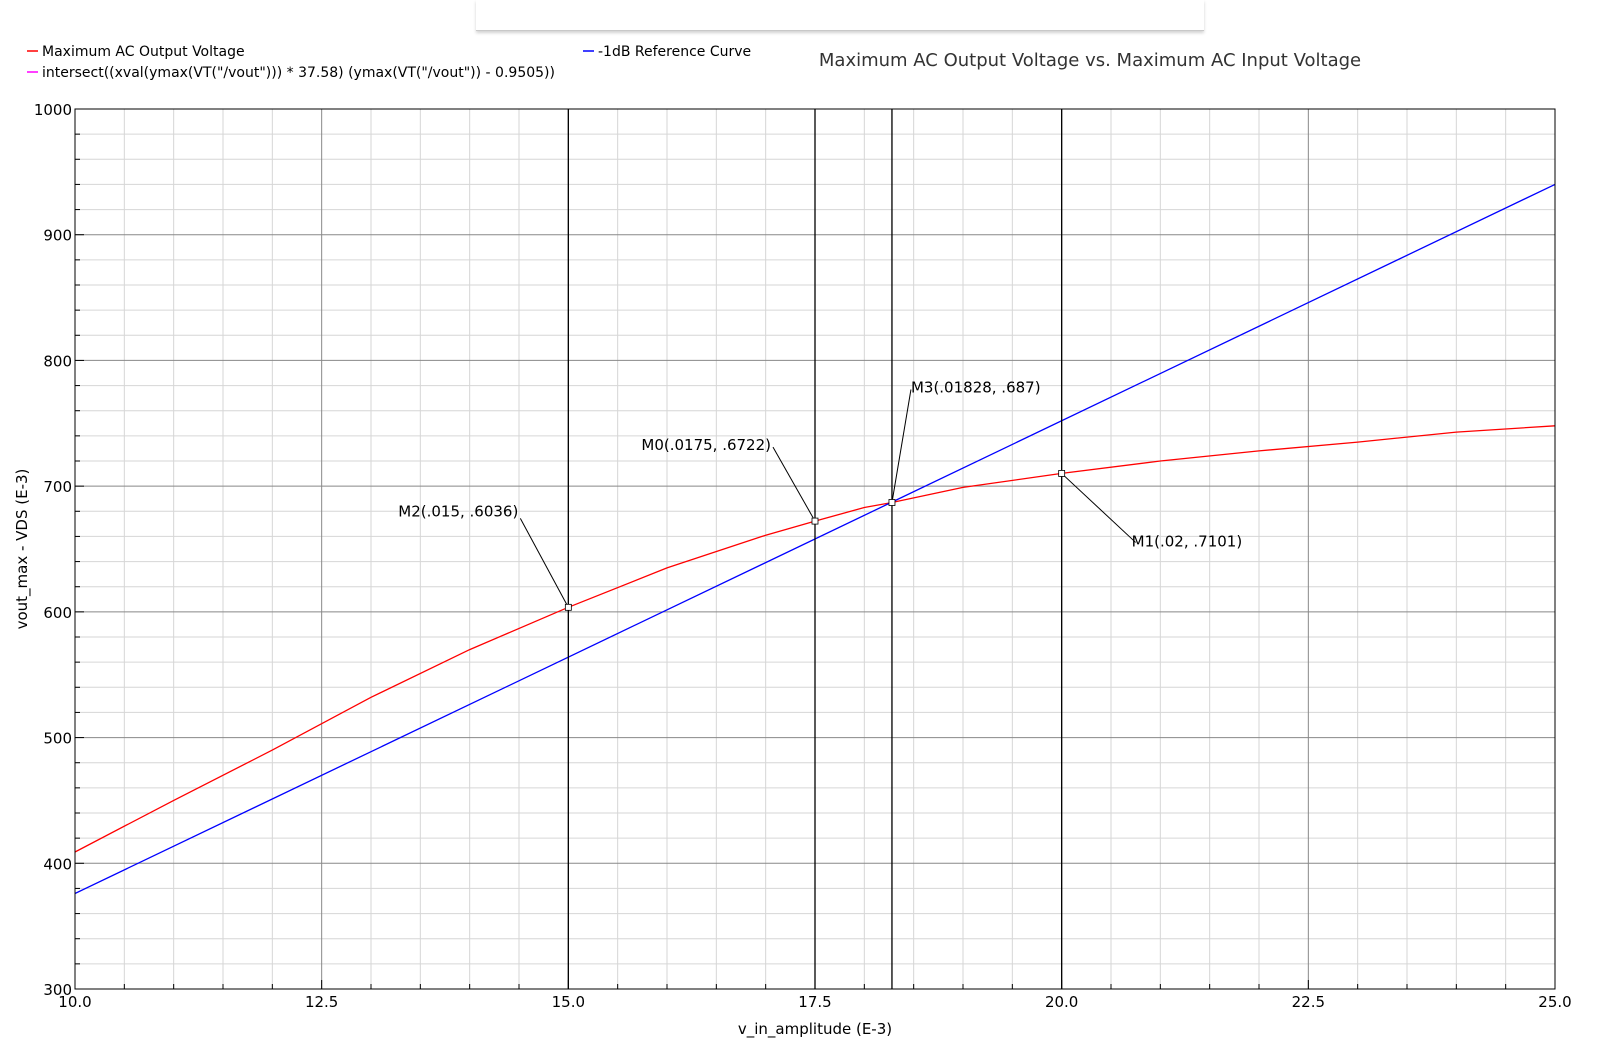 Image resolution: width=1600 pixels, height=1045 pixels. Describe the element at coordinates (57, 739) in the screenshot. I see `y-tick-label: 500` at that location.